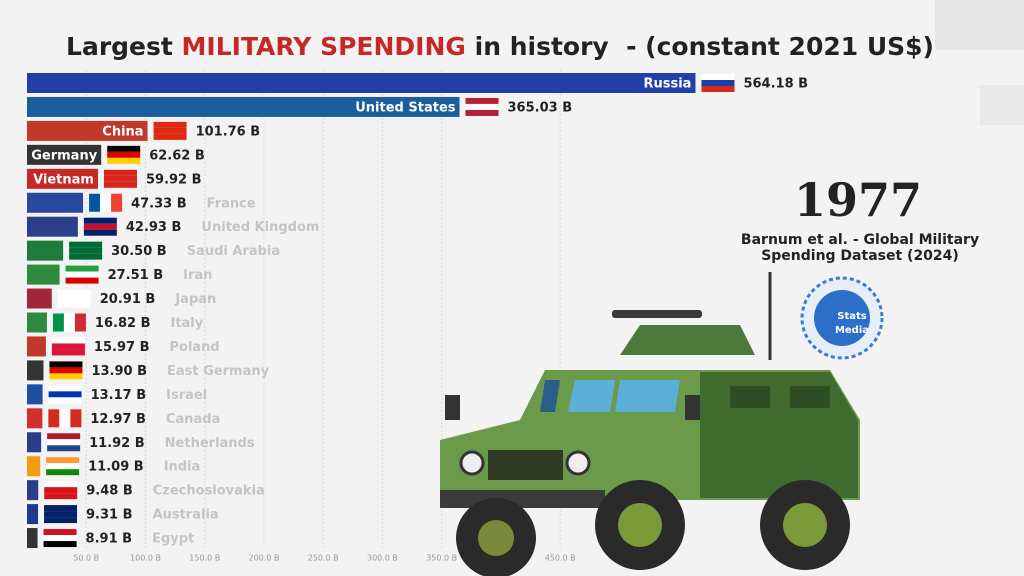 Image resolution: width=1024 pixels, height=576 pixels. I want to click on title-part: Largest, so click(124, 46).